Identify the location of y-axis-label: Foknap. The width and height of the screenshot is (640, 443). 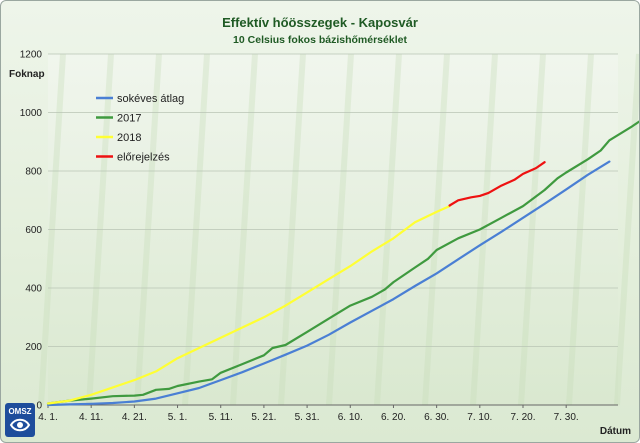
(27, 74).